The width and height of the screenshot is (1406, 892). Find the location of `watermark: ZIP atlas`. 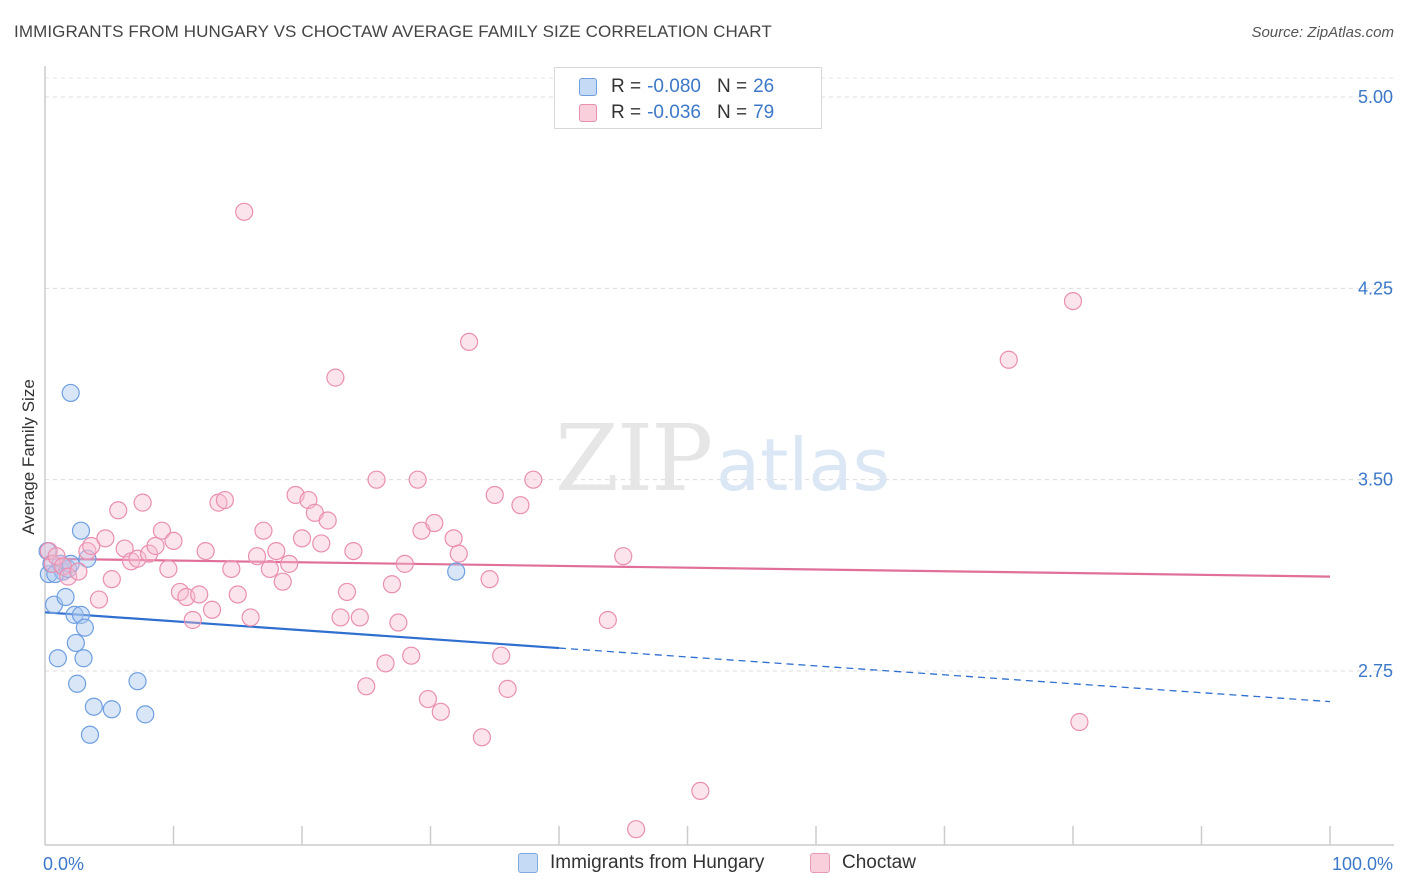

watermark: ZIP atlas is located at coordinates (722, 458).